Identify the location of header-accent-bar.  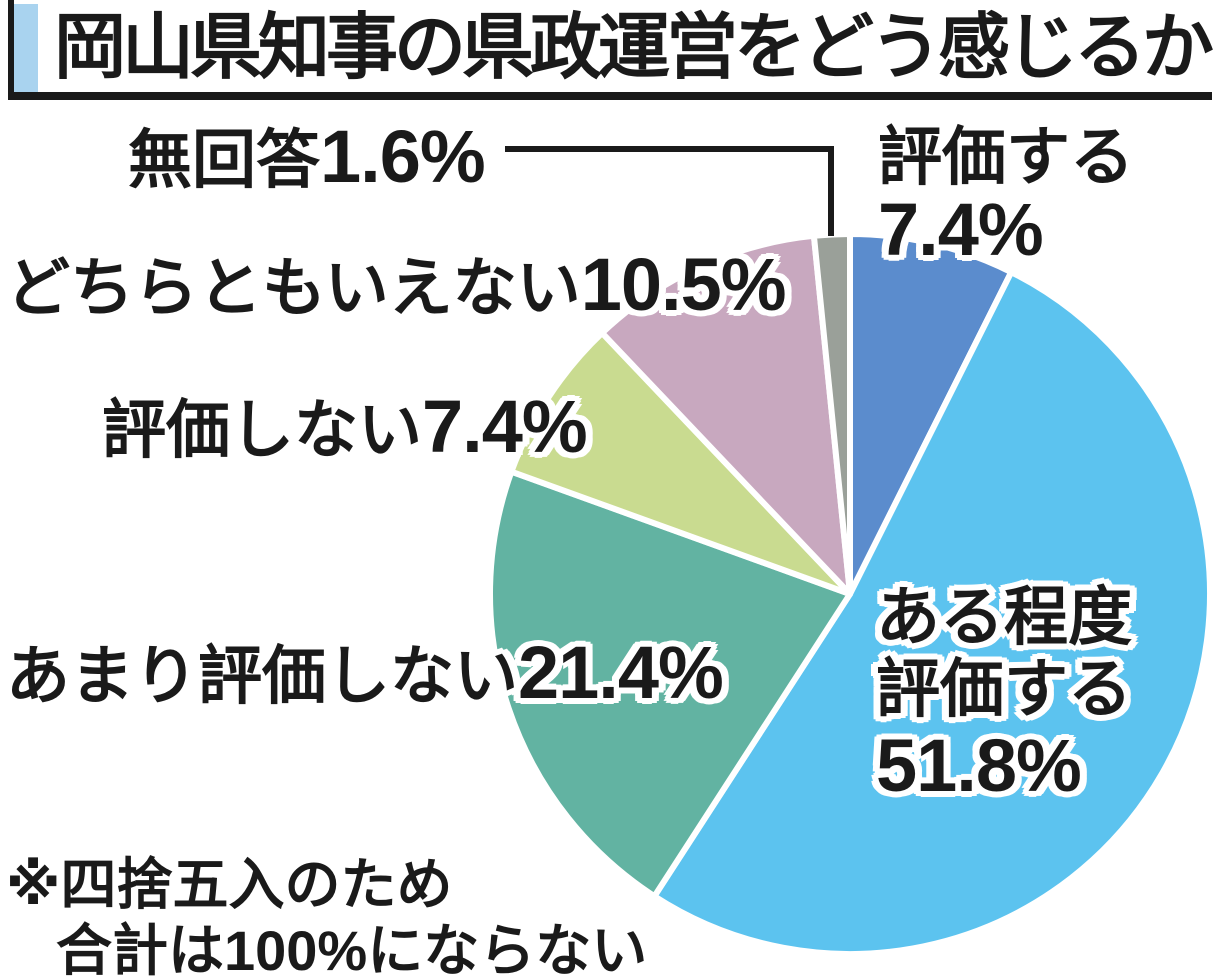
(26, 48).